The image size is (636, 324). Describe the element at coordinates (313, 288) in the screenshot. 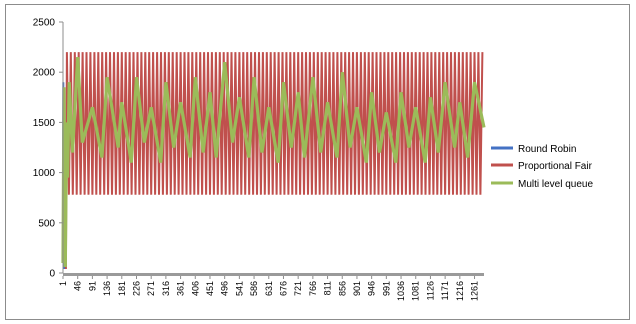

I see `x-tick-label: 766` at that location.